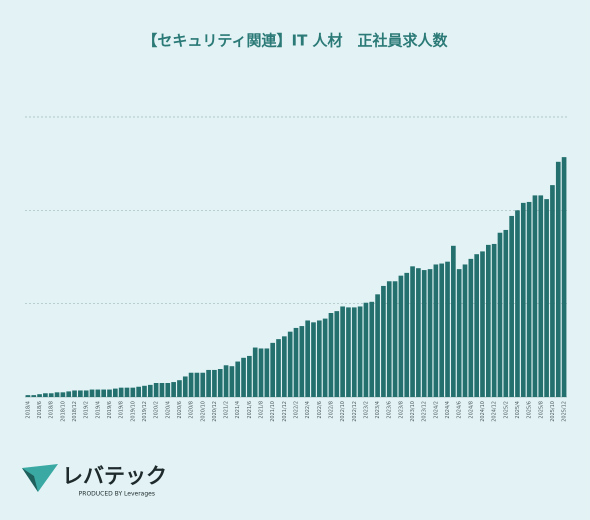  I want to click on x-tick-label: 2020/2, so click(157, 410).